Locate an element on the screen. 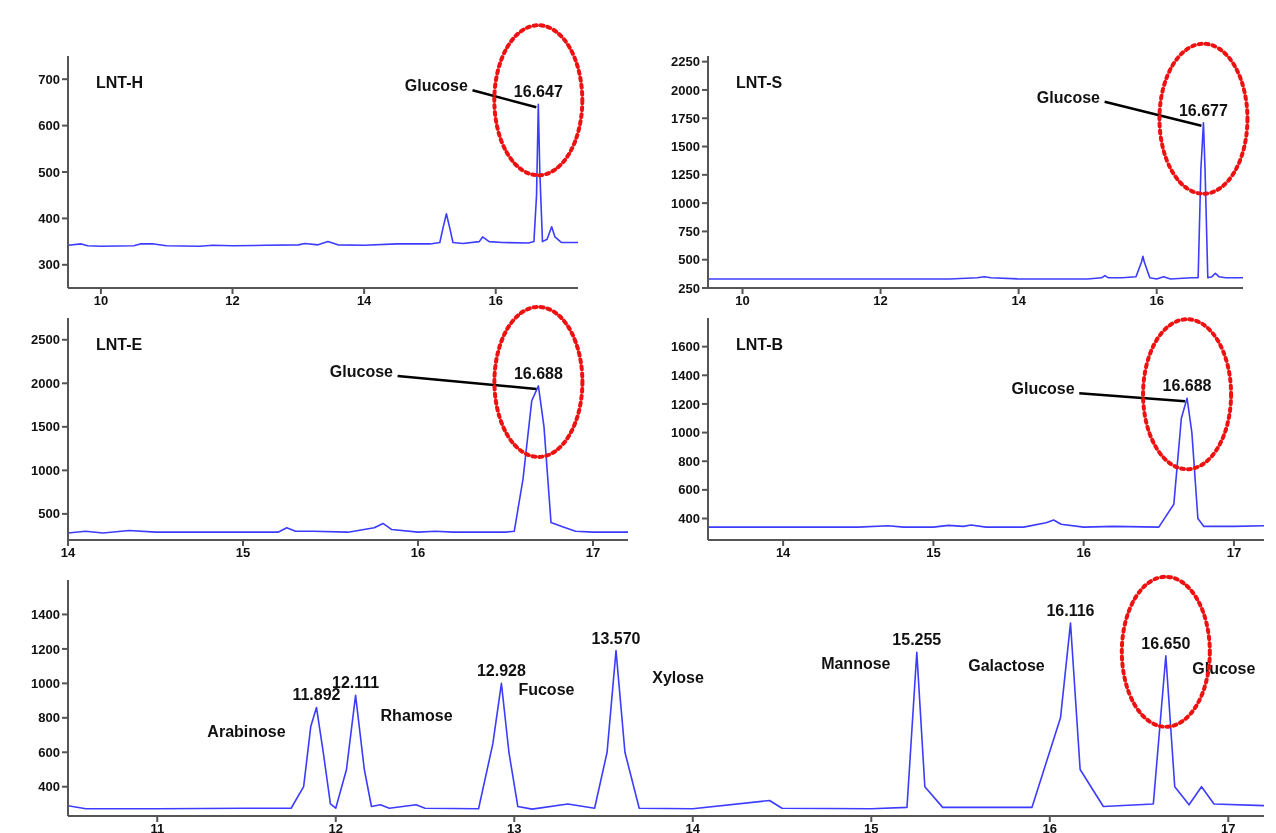 The image size is (1276, 833). annotation: 16.677 is located at coordinates (1203, 110).